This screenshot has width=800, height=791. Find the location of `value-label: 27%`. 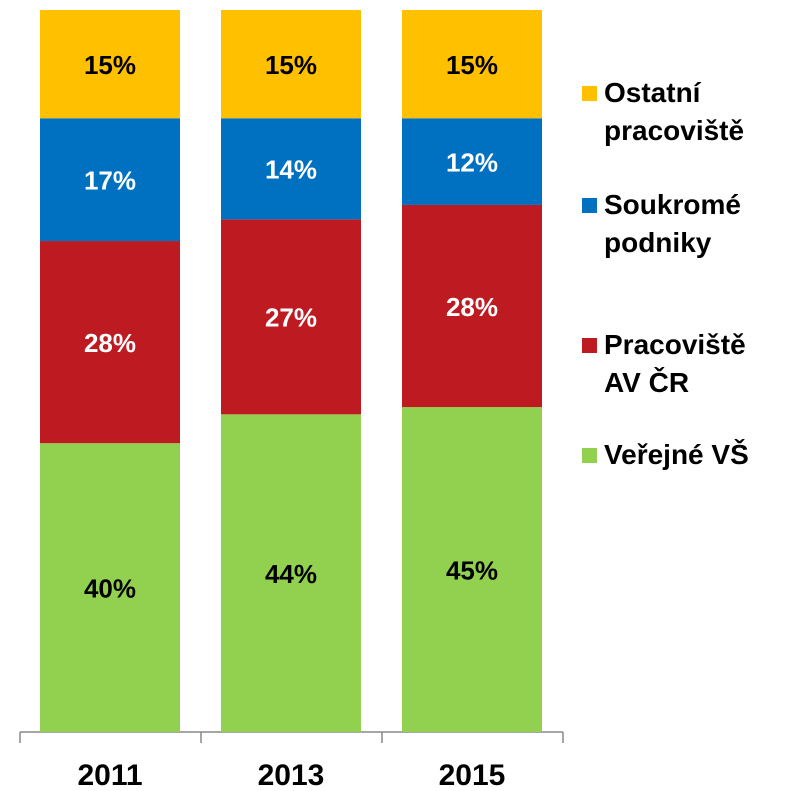

value-label: 27% is located at coordinates (291, 318).